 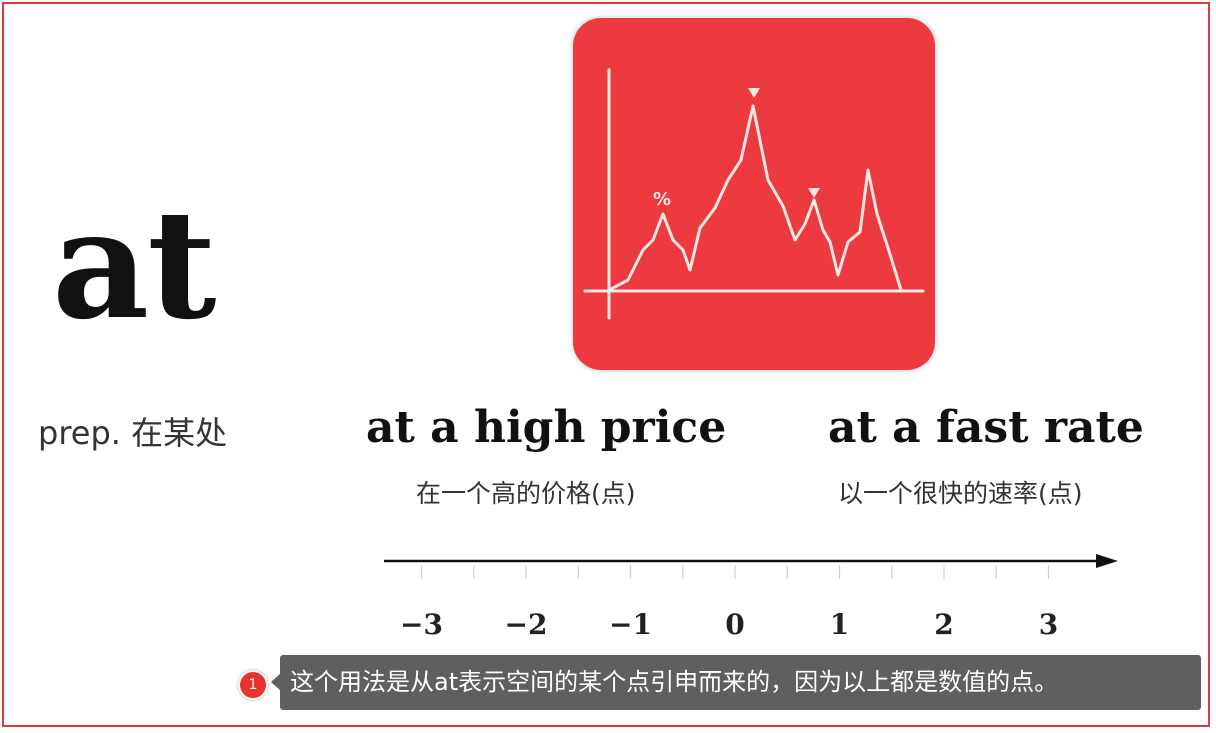 What do you see at coordinates (133, 433) in the screenshot?
I see `part-of-speech: prep. 在某处` at bounding box center [133, 433].